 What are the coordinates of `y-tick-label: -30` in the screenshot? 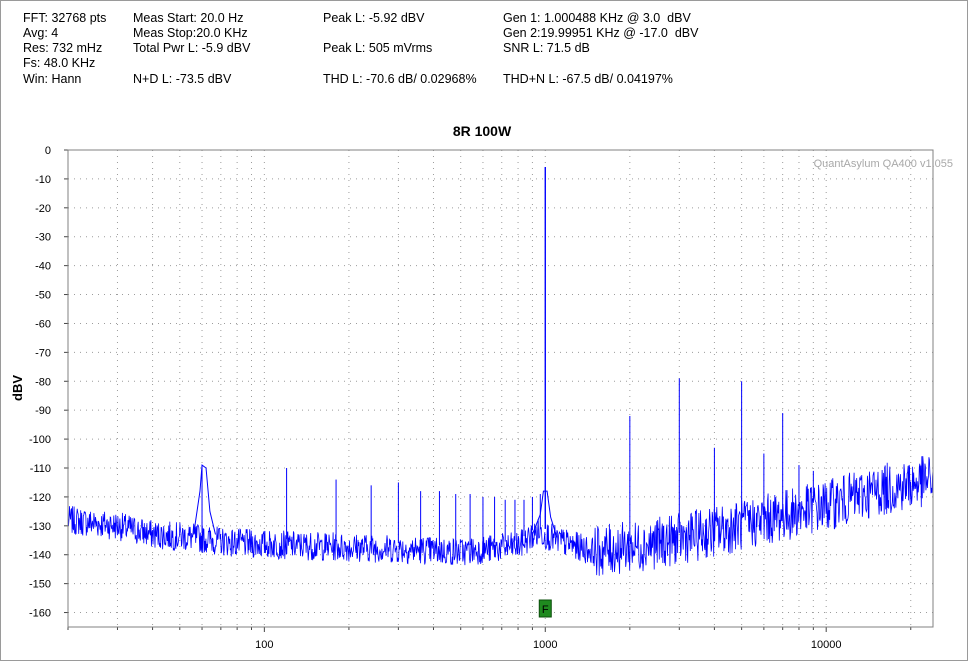 It's located at (43, 238).